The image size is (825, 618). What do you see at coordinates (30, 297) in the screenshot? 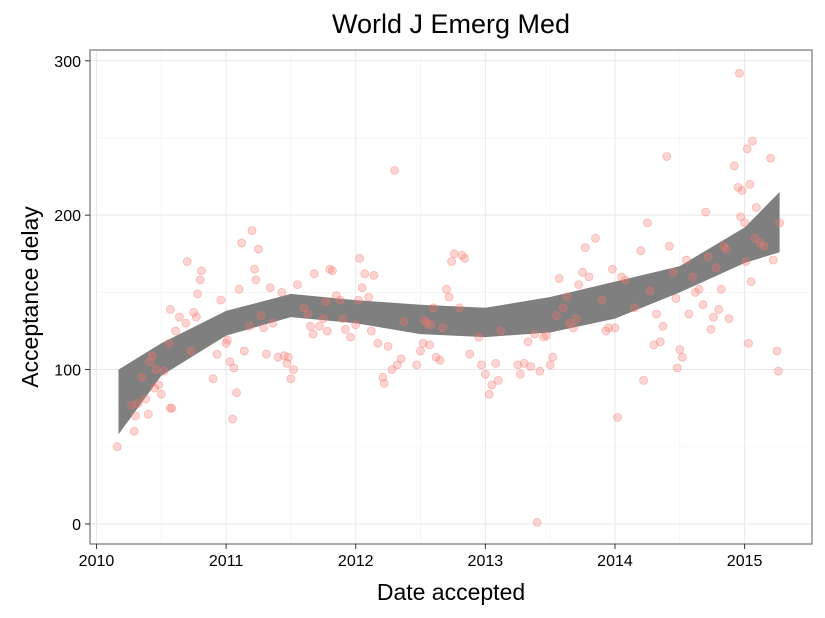
I see `y-axis-title: Acceptance delay` at bounding box center [30, 297].